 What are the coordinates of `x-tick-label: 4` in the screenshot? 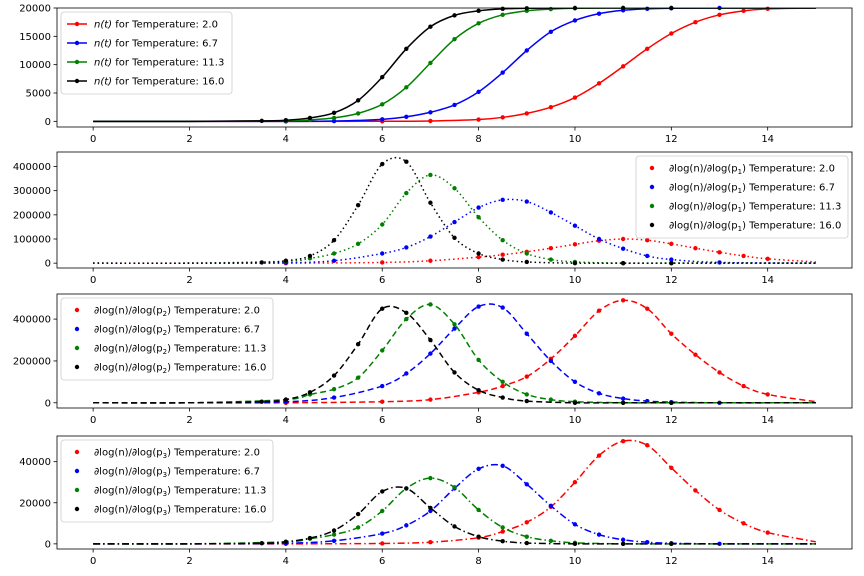 It's located at (286, 561).